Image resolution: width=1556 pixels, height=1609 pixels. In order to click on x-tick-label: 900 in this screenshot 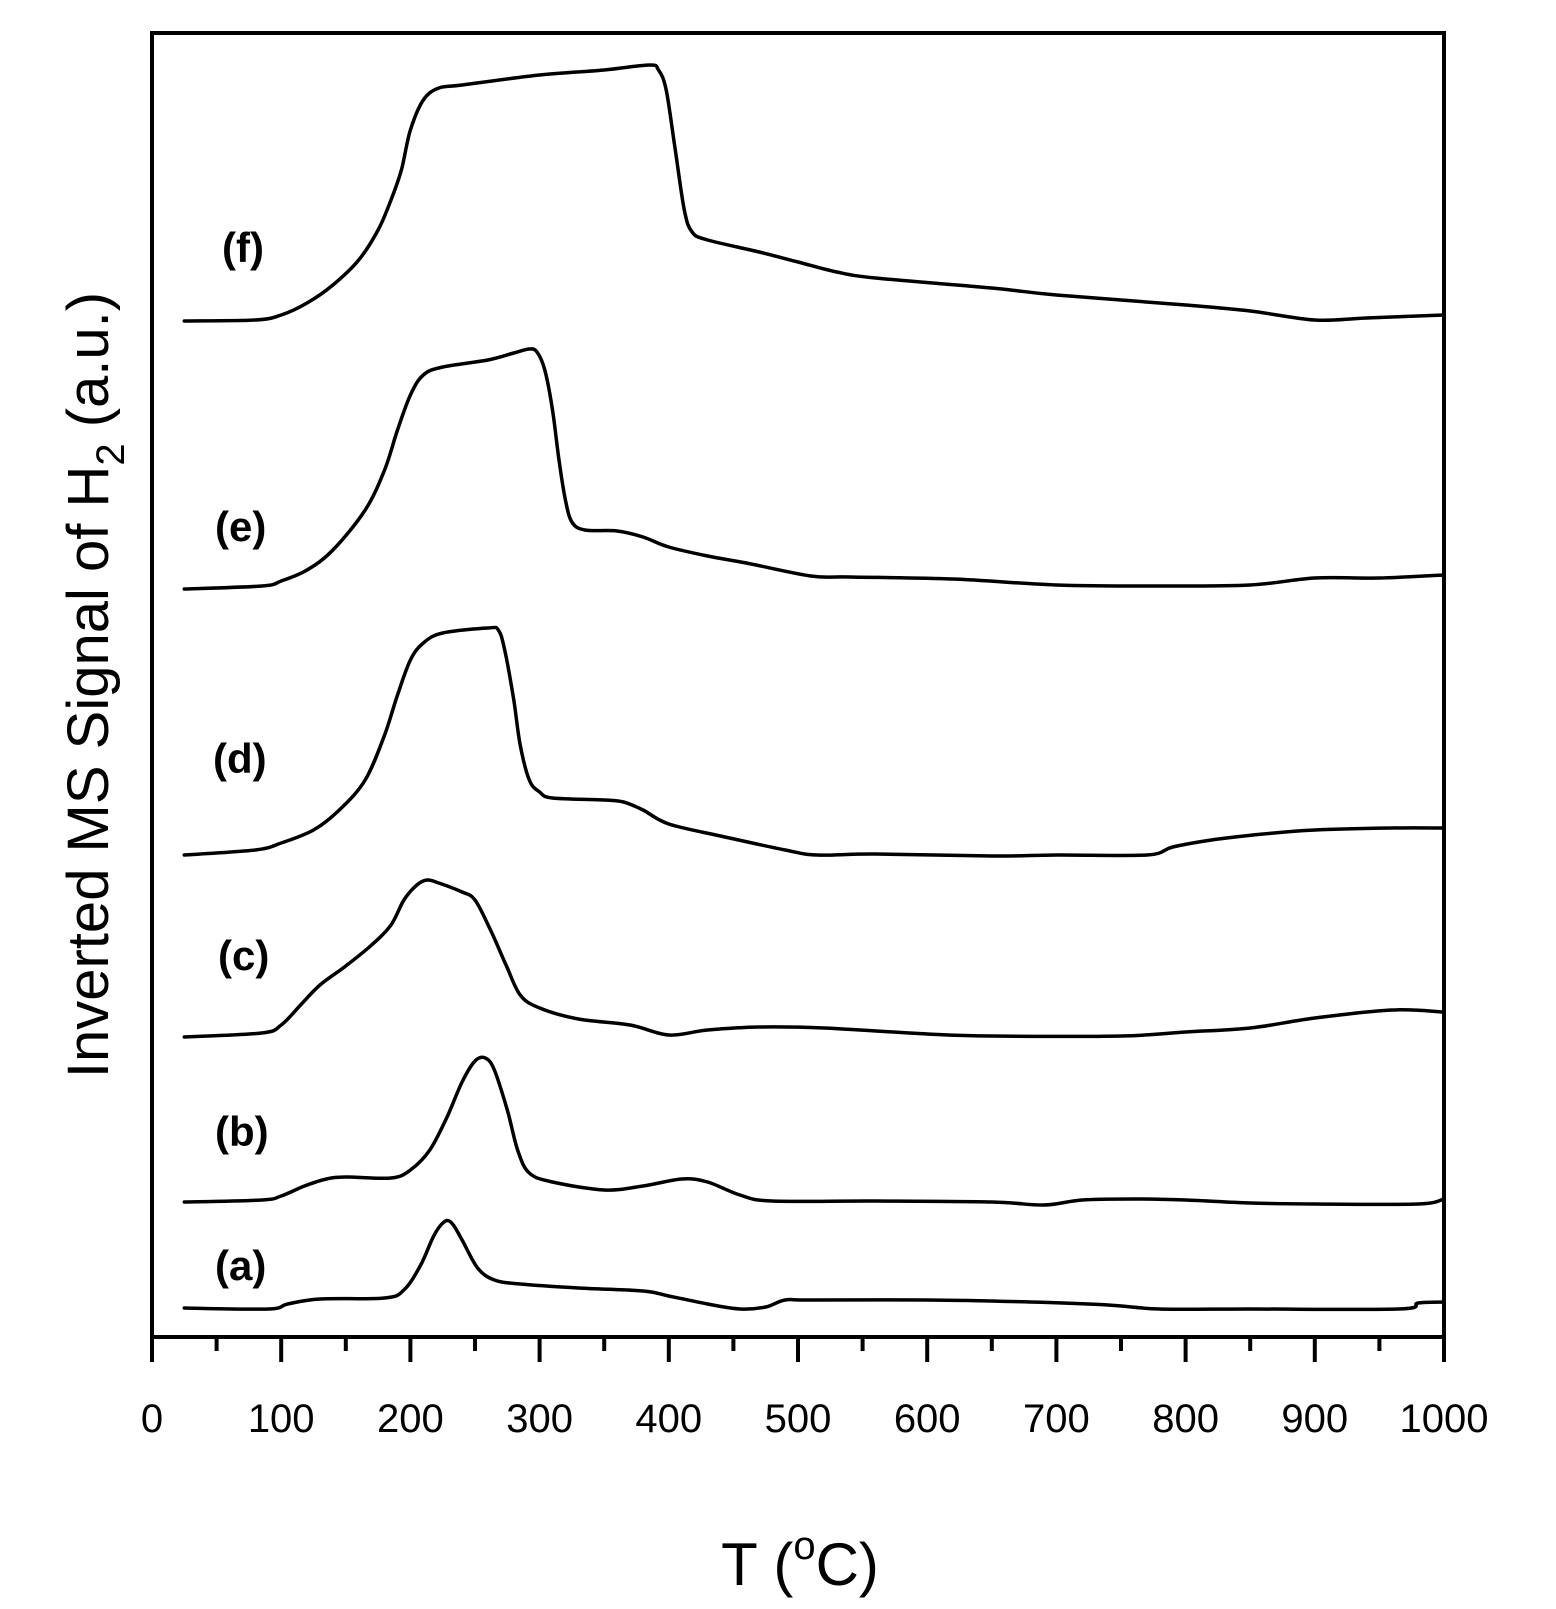, I will do `click(1314, 1419)`.